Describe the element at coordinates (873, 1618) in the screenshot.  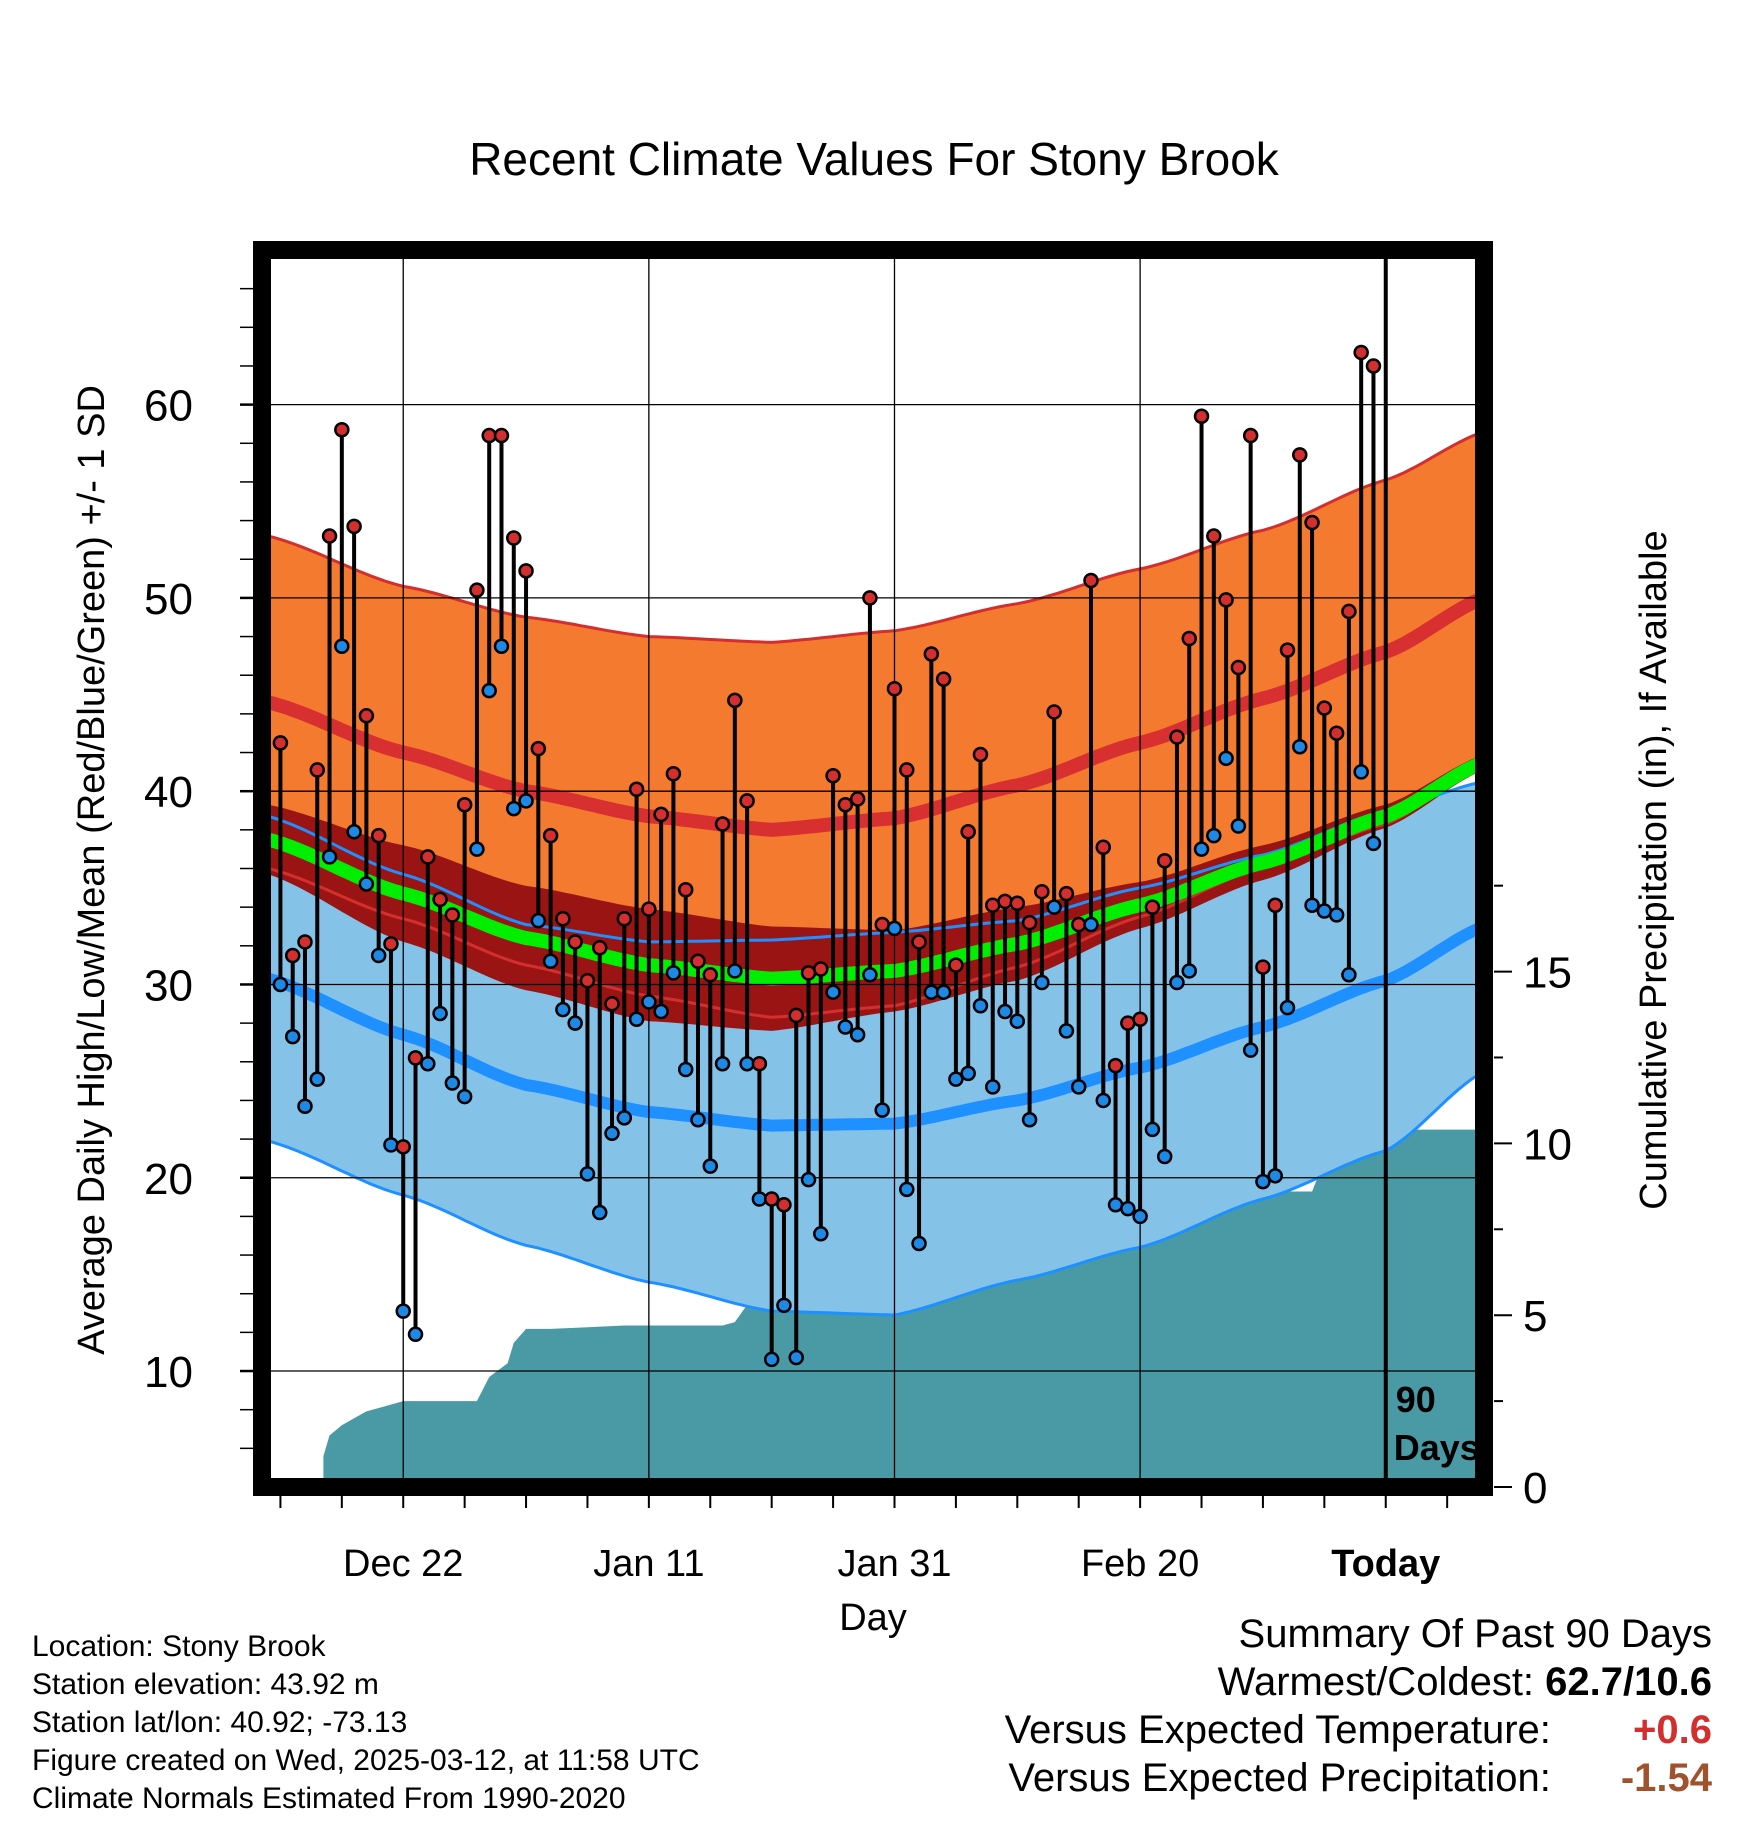
I see `x-axis-label: Day` at that location.